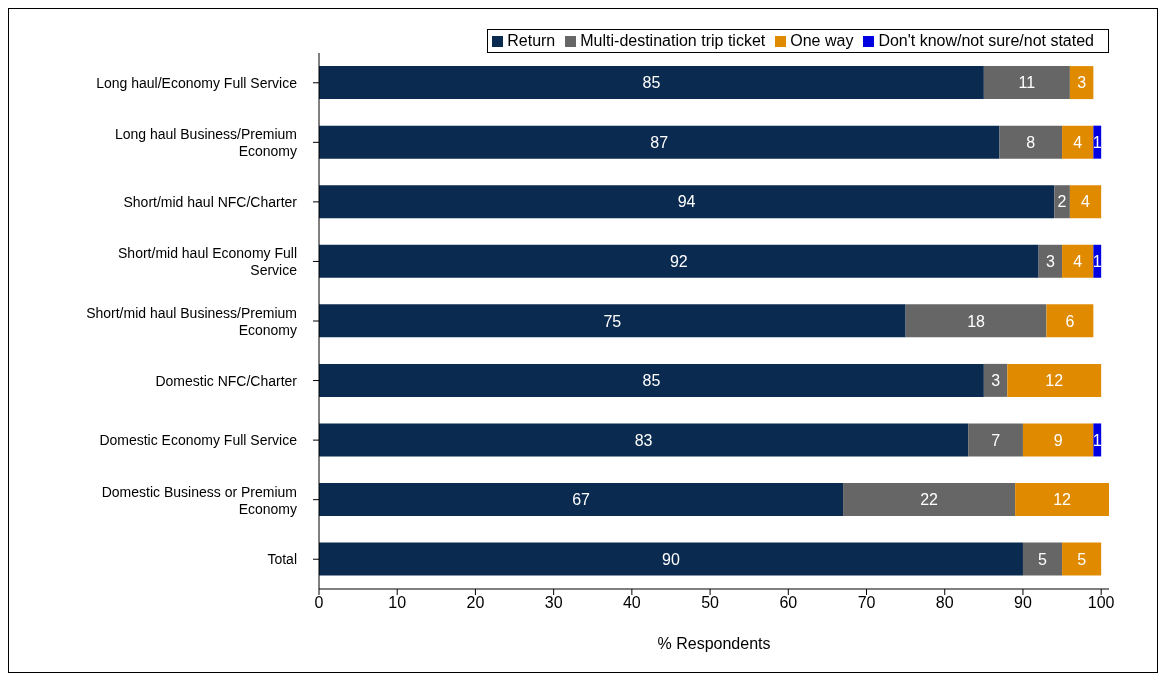  I want to click on y-tick-label: Long haul Business/Premium Economy, so click(205, 143).